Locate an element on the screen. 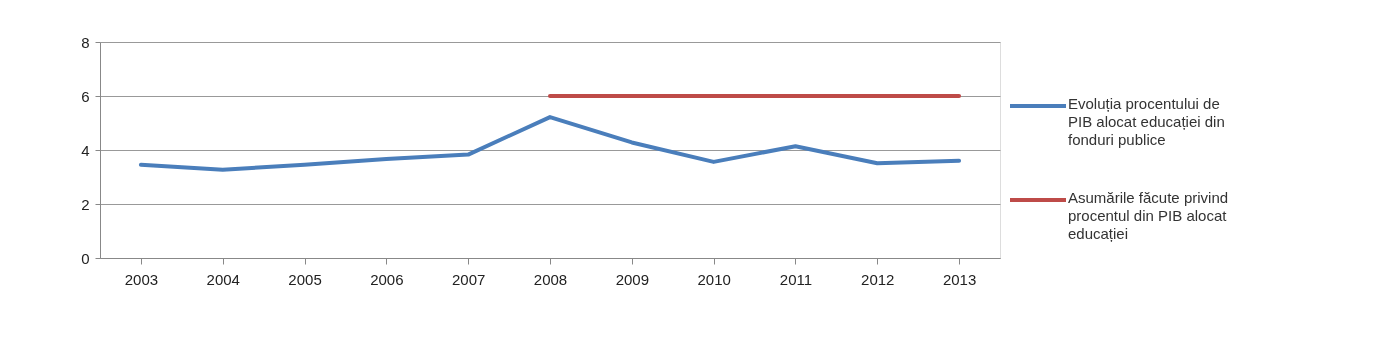  x-tick-label: 2009 is located at coordinates (632, 279).